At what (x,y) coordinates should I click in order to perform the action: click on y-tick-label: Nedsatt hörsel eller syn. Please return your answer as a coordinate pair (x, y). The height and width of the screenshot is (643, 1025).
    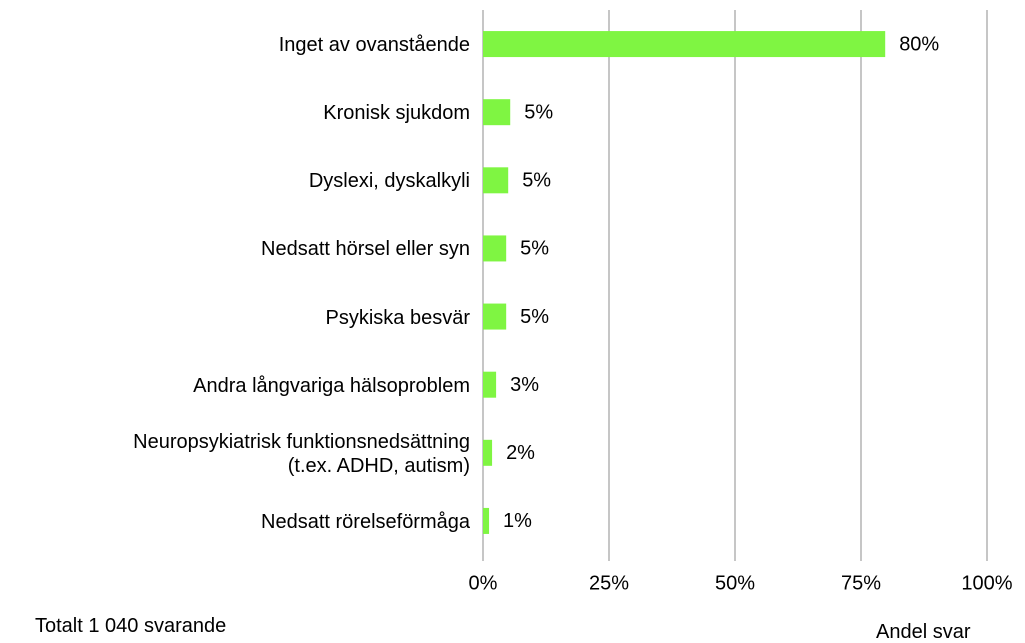
    Looking at the image, I should click on (365, 249).